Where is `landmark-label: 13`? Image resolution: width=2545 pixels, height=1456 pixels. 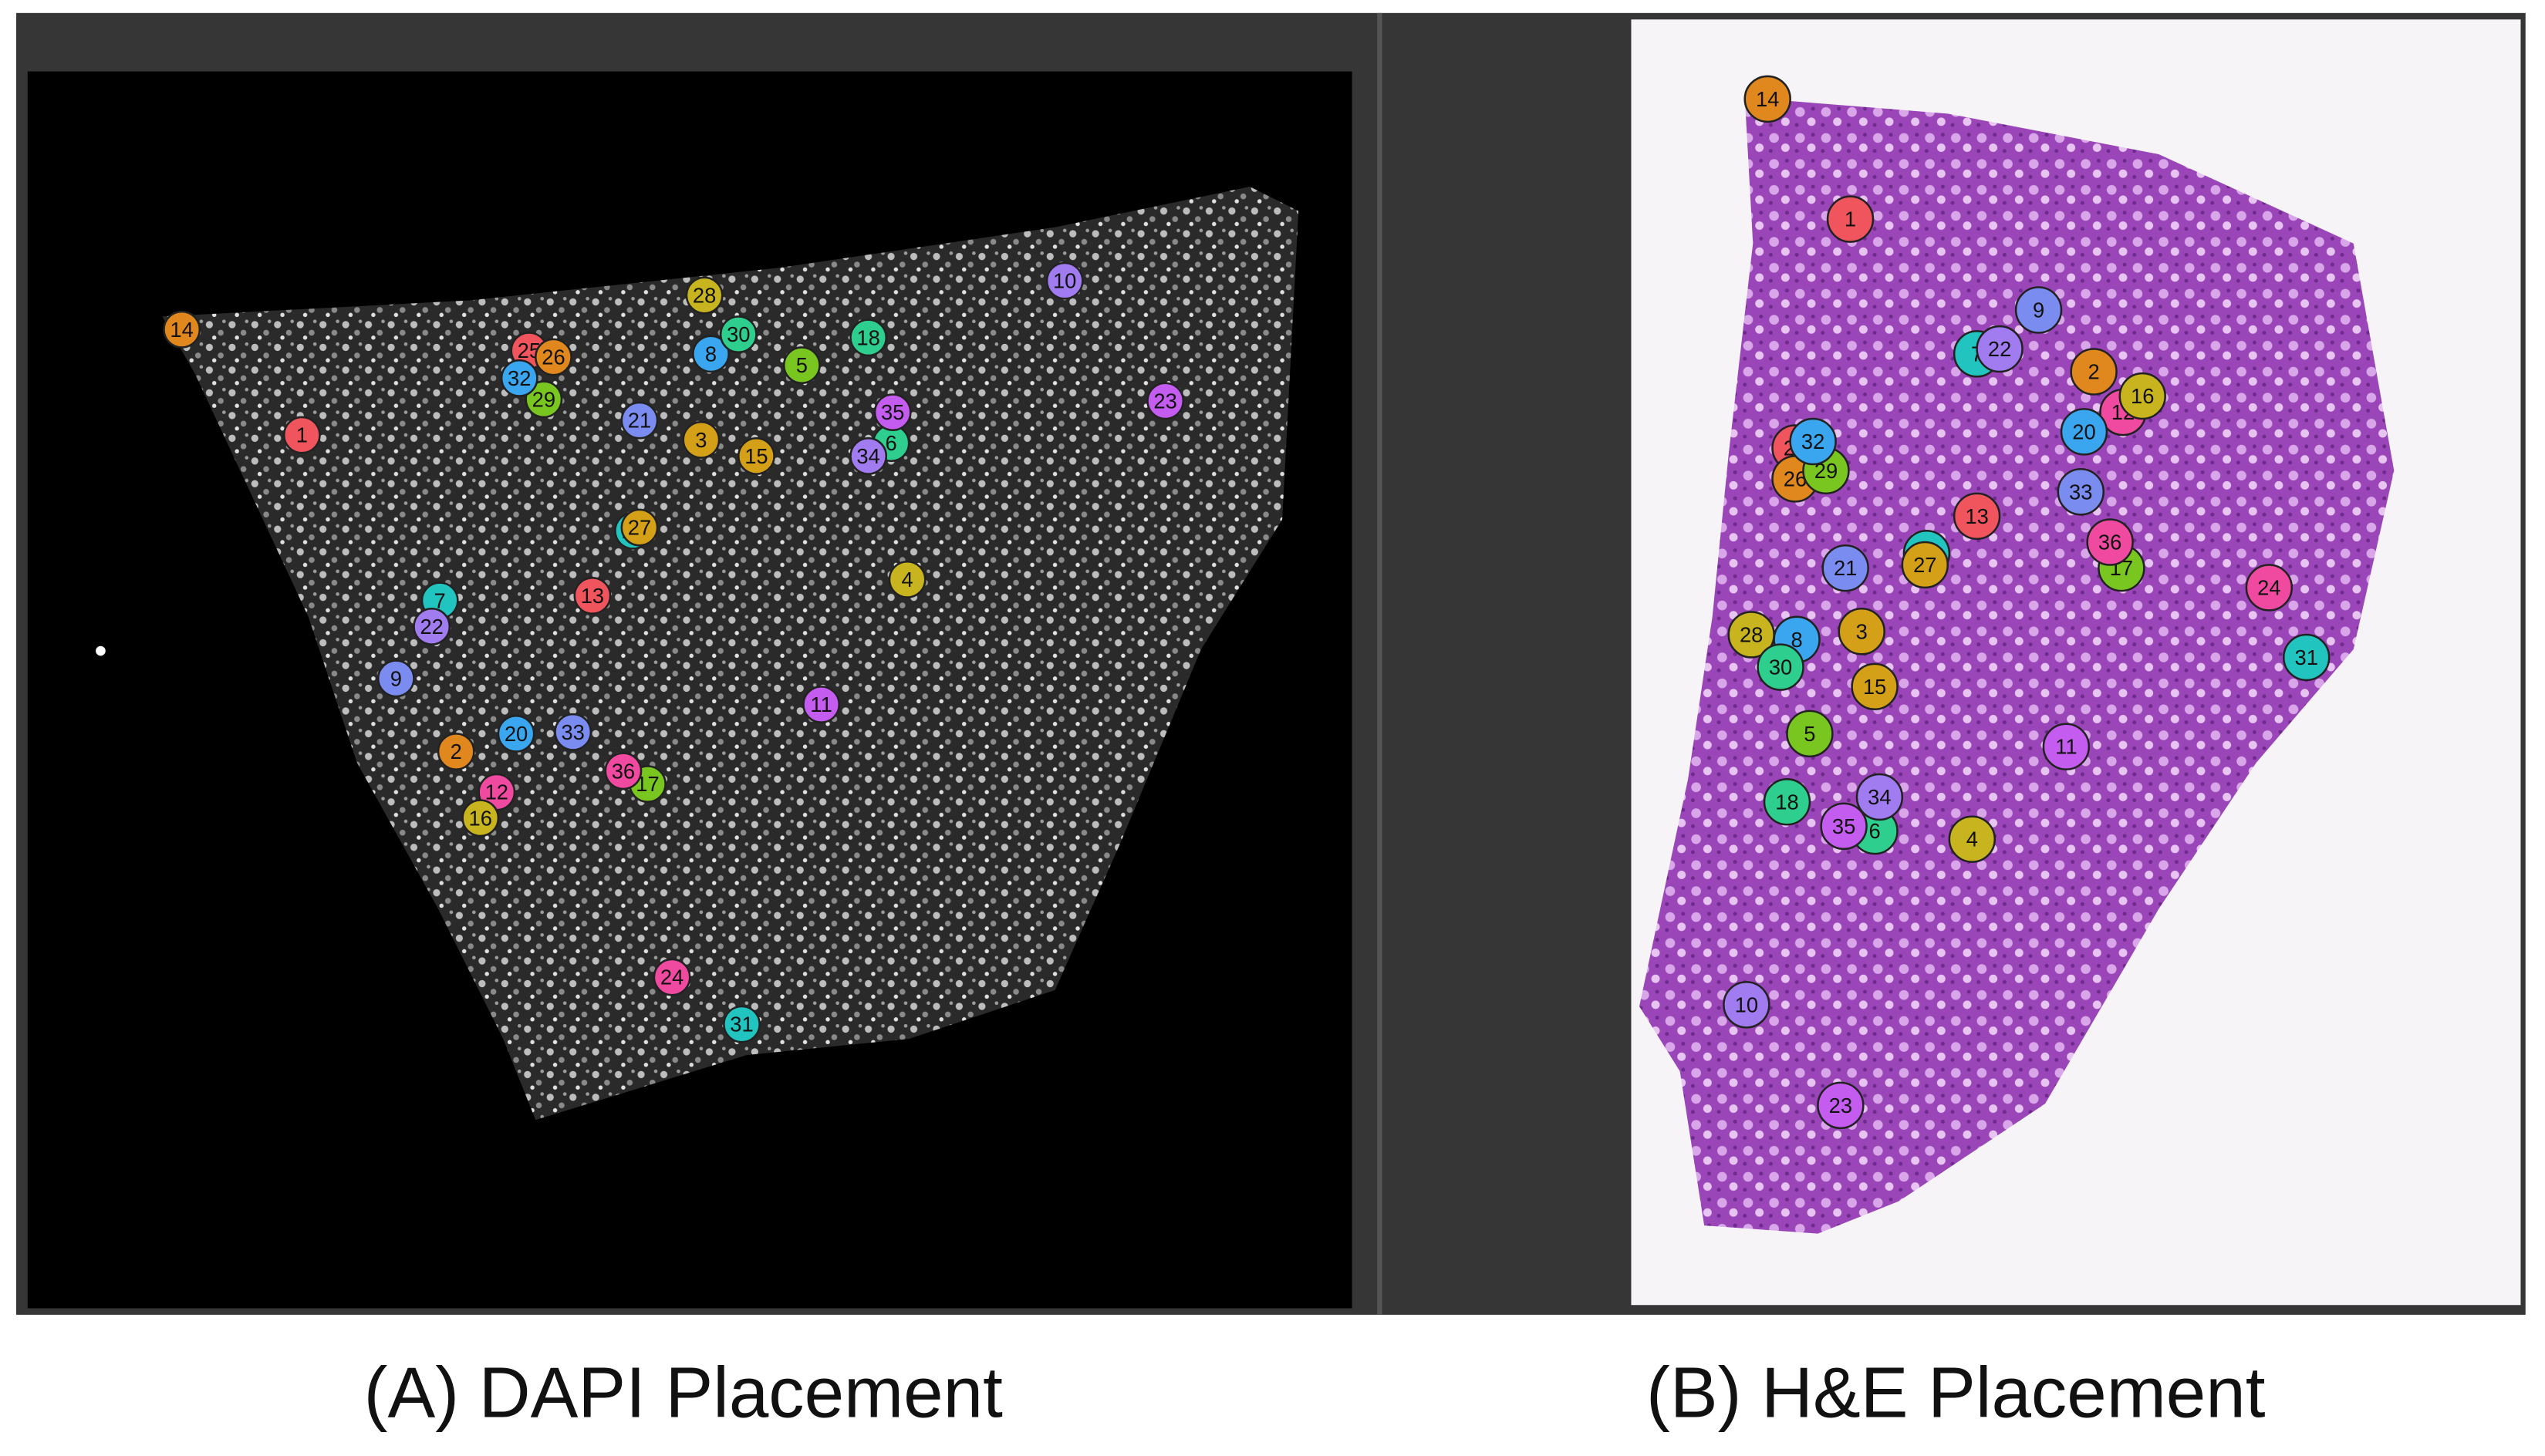
landmark-label: 13 is located at coordinates (1976, 516).